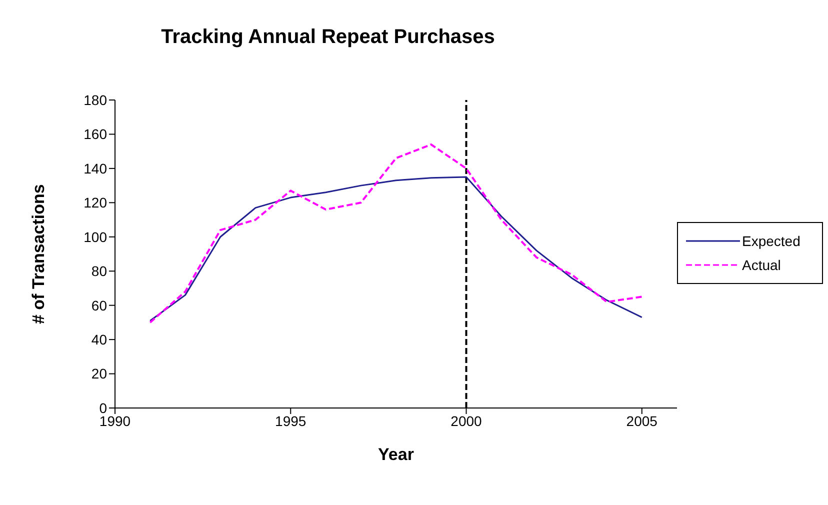  What do you see at coordinates (99, 271) in the screenshot?
I see `y-tick-label: 80` at bounding box center [99, 271].